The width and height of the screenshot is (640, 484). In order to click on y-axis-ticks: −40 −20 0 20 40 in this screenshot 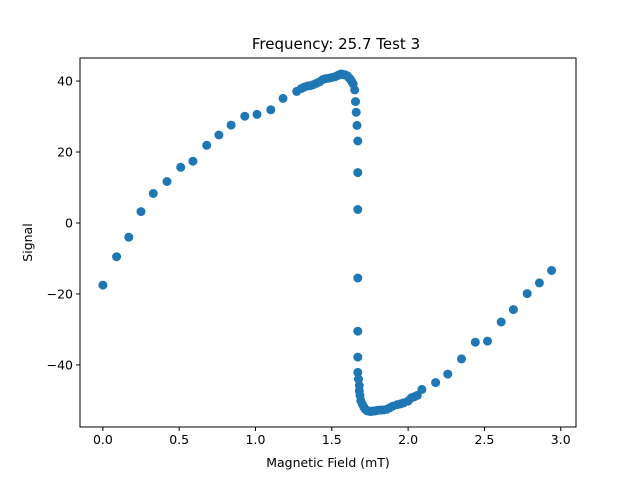, I will do `click(63, 223)`.